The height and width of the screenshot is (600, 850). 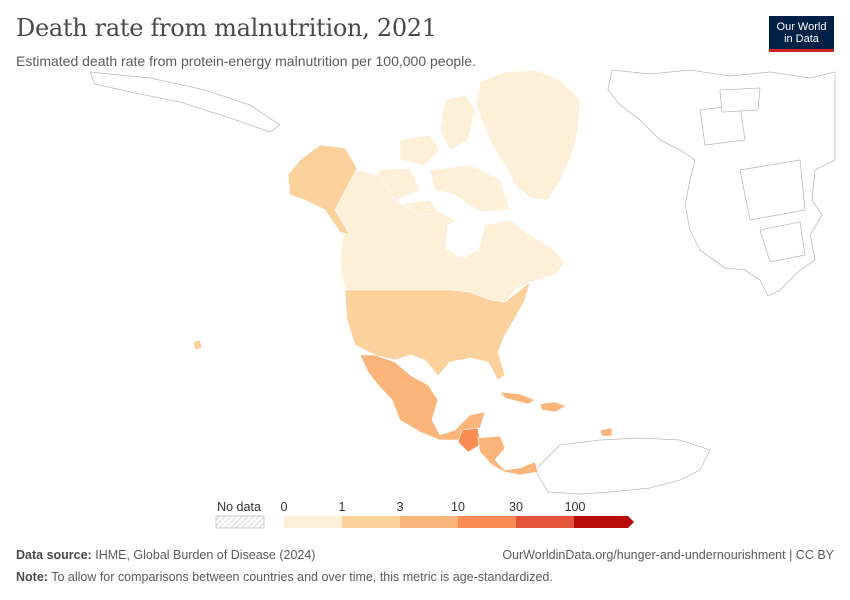 I want to click on legend-no-data-label: No data, so click(x=239, y=507).